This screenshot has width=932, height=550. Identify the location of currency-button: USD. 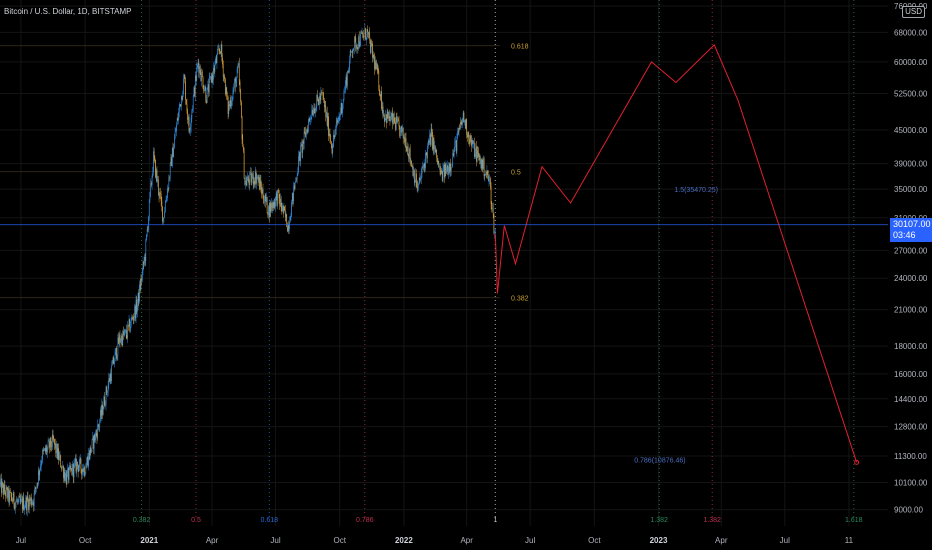
(913, 12).